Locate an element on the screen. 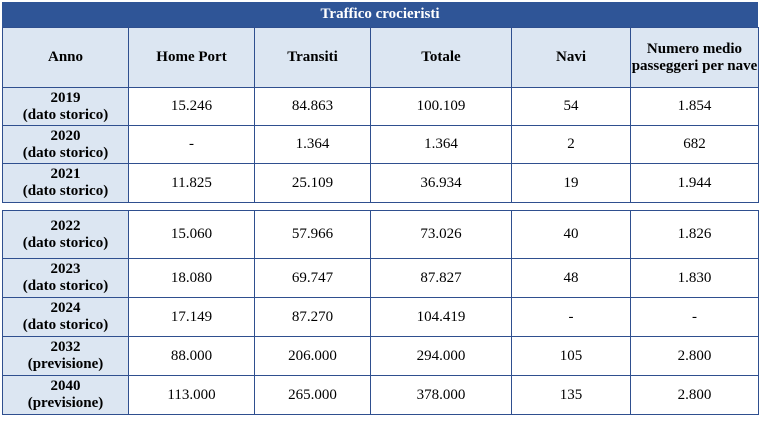 This screenshot has height=425, width=763. table-cell: 265.000 is located at coordinates (312, 395).